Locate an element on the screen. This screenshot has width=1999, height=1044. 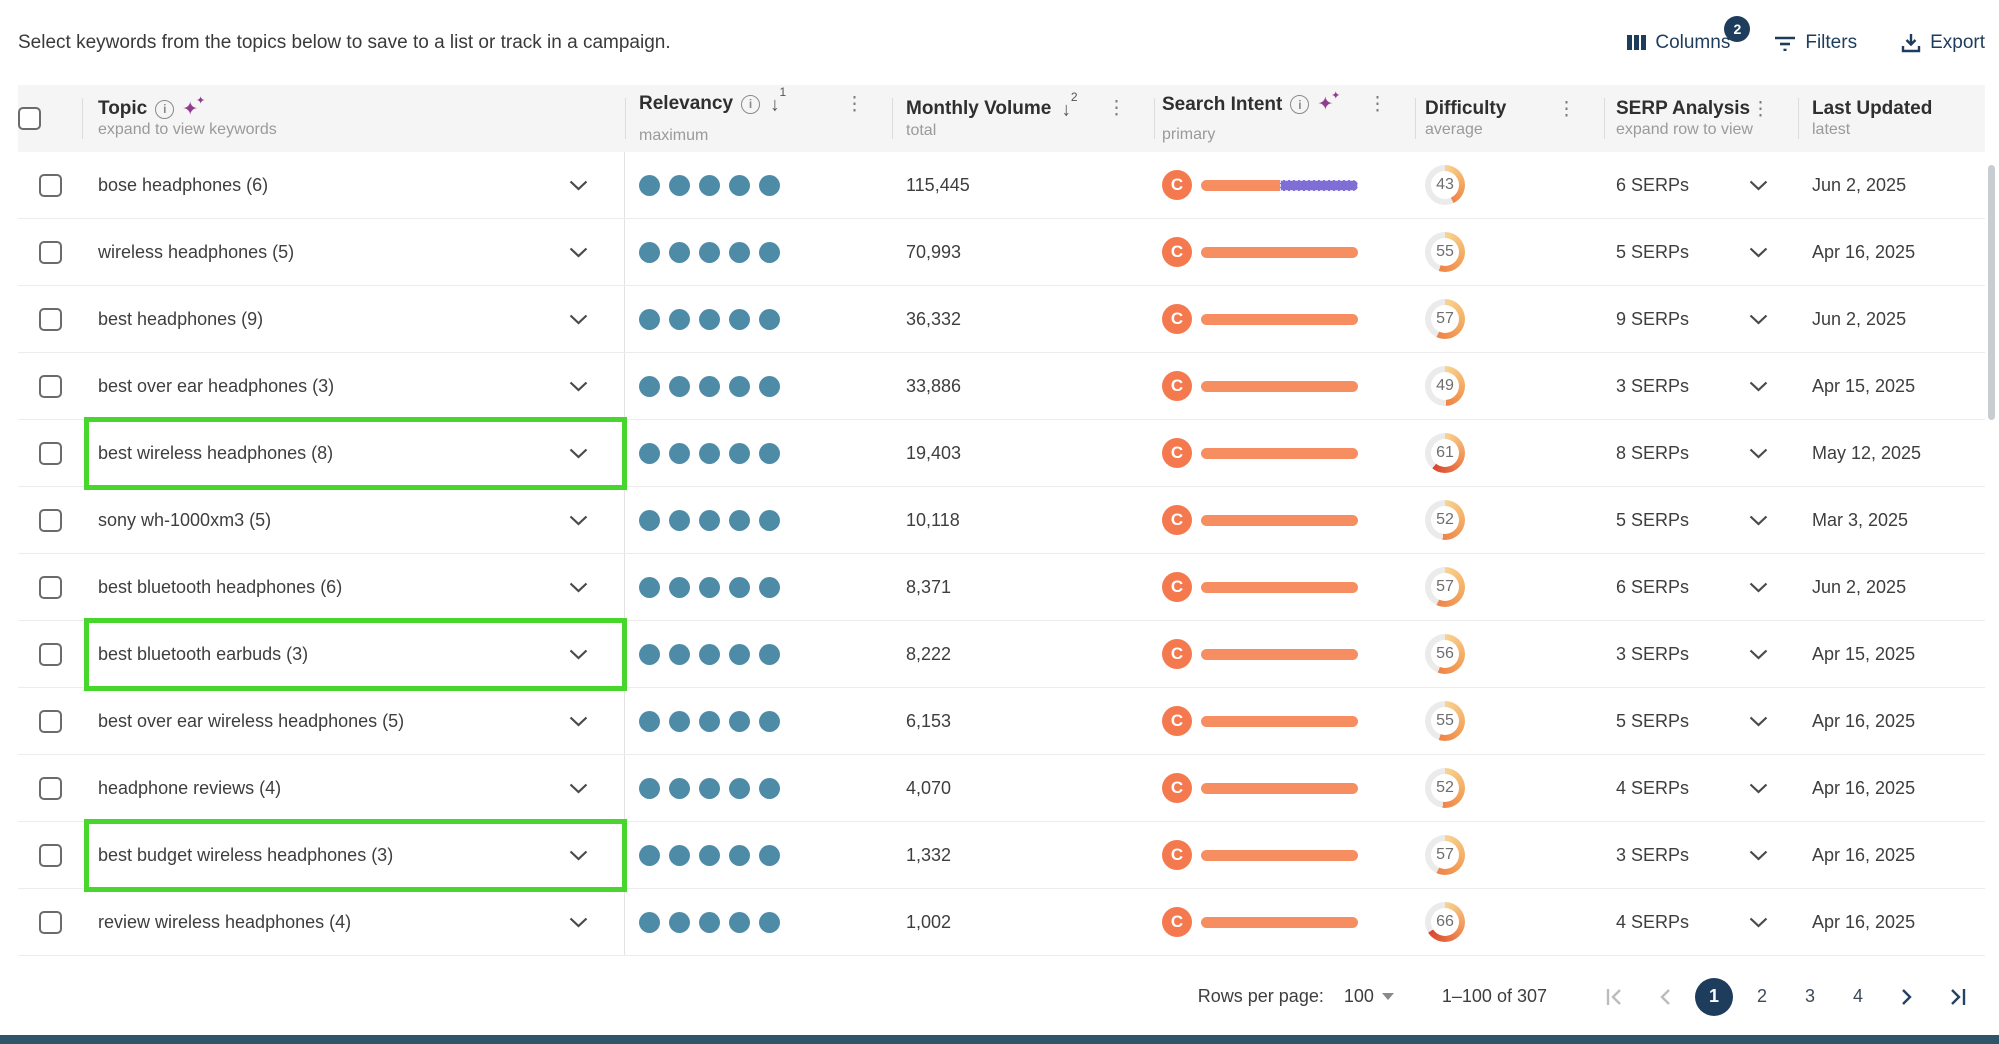
serp-count: 8 SERPs is located at coordinates (1653, 452).